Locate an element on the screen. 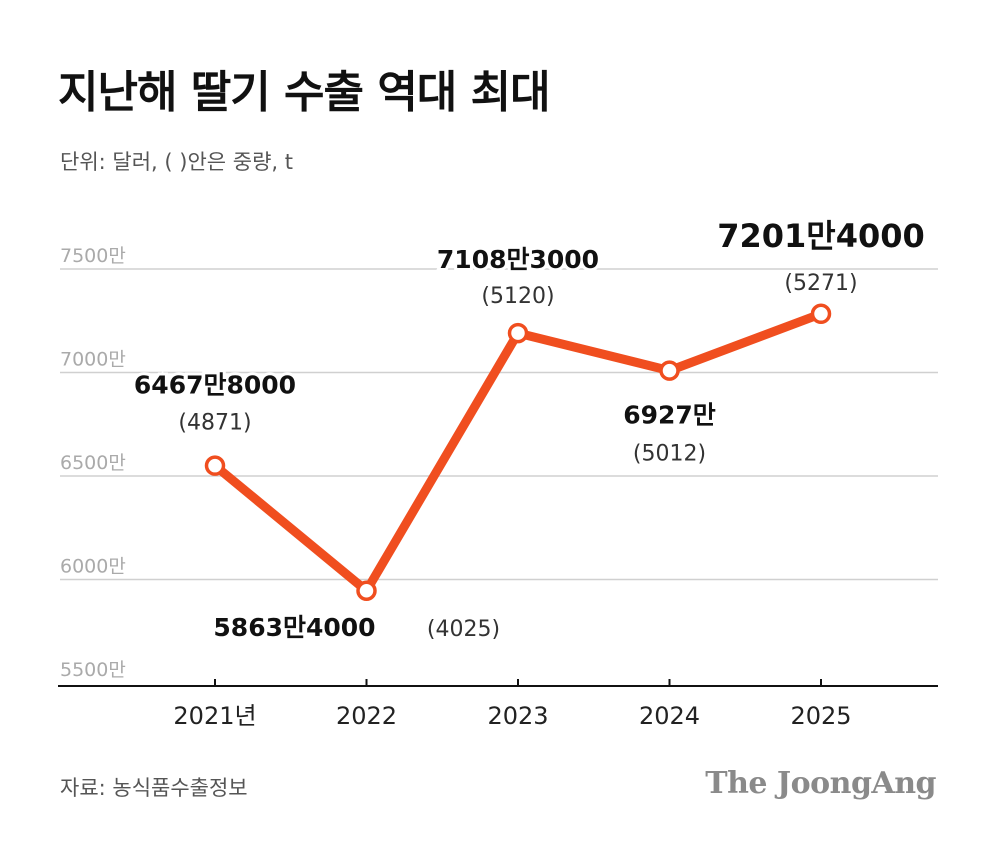  chart-title: 지난해 딸기 수출 역대 최대 is located at coordinates (304, 92).